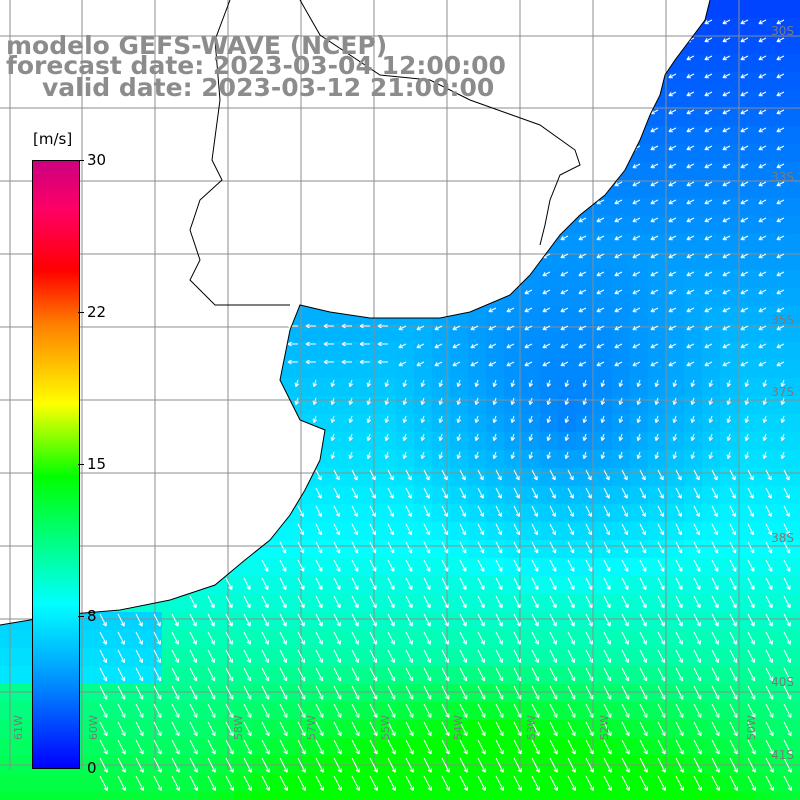  I want to click on lon-label: 61W, so click(18, 727).